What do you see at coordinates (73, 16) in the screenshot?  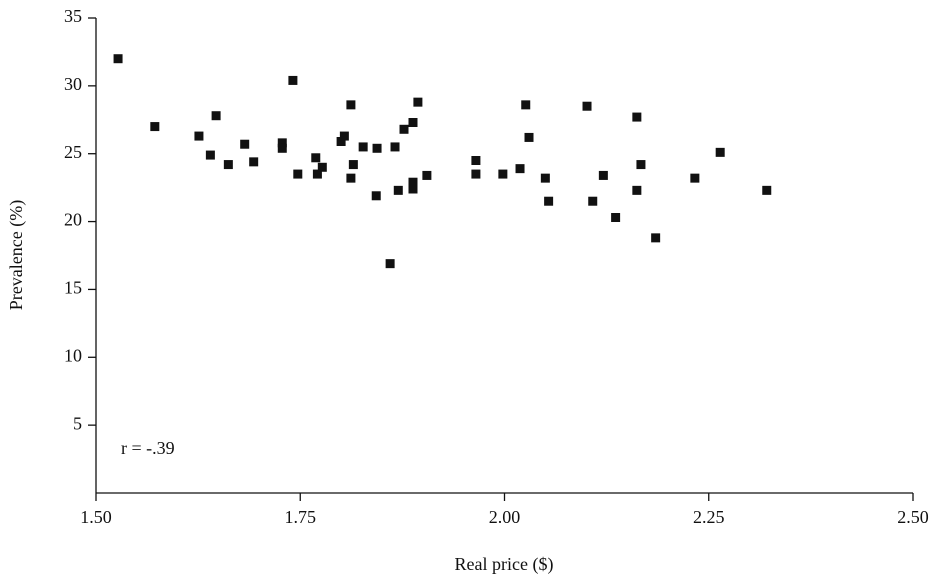 I see `y-tick-label: 35` at bounding box center [73, 16].